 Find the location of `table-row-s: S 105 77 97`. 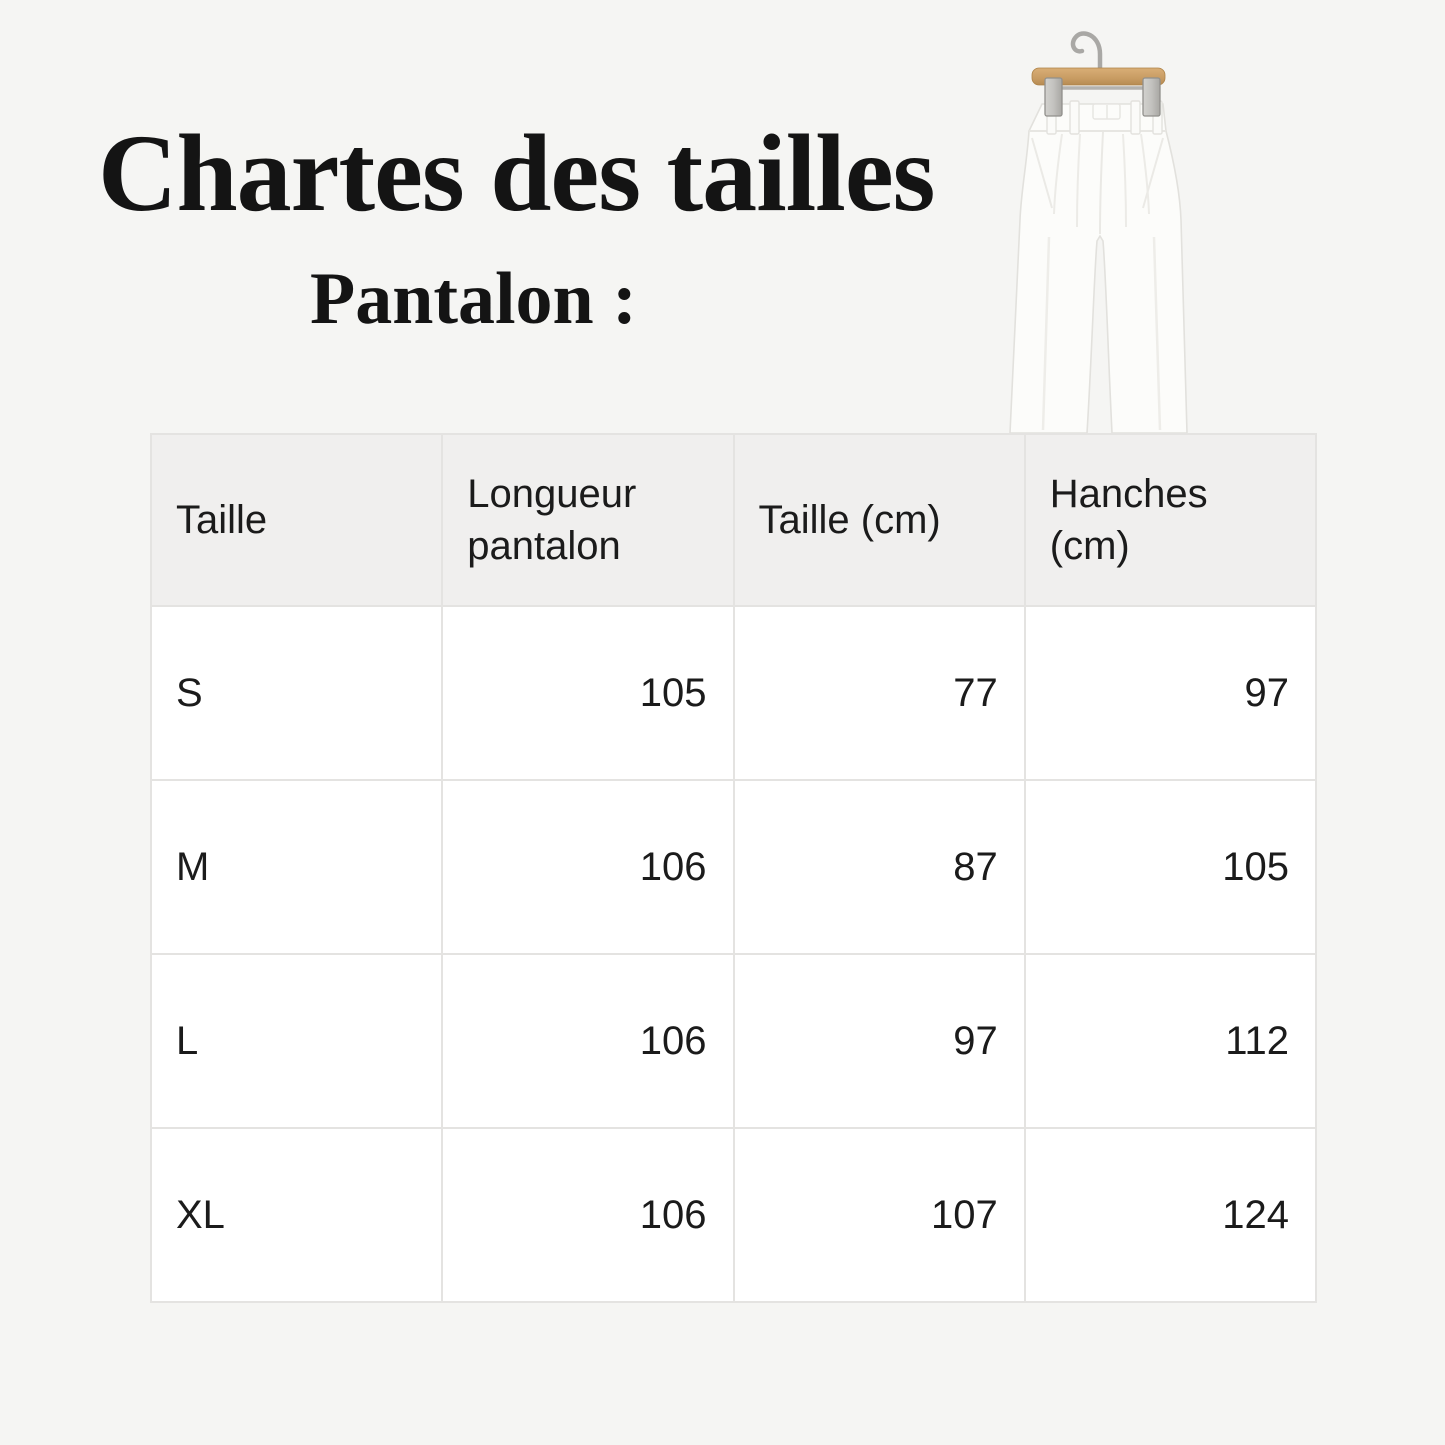

table-row-s: S 105 77 97 is located at coordinates (733, 693).